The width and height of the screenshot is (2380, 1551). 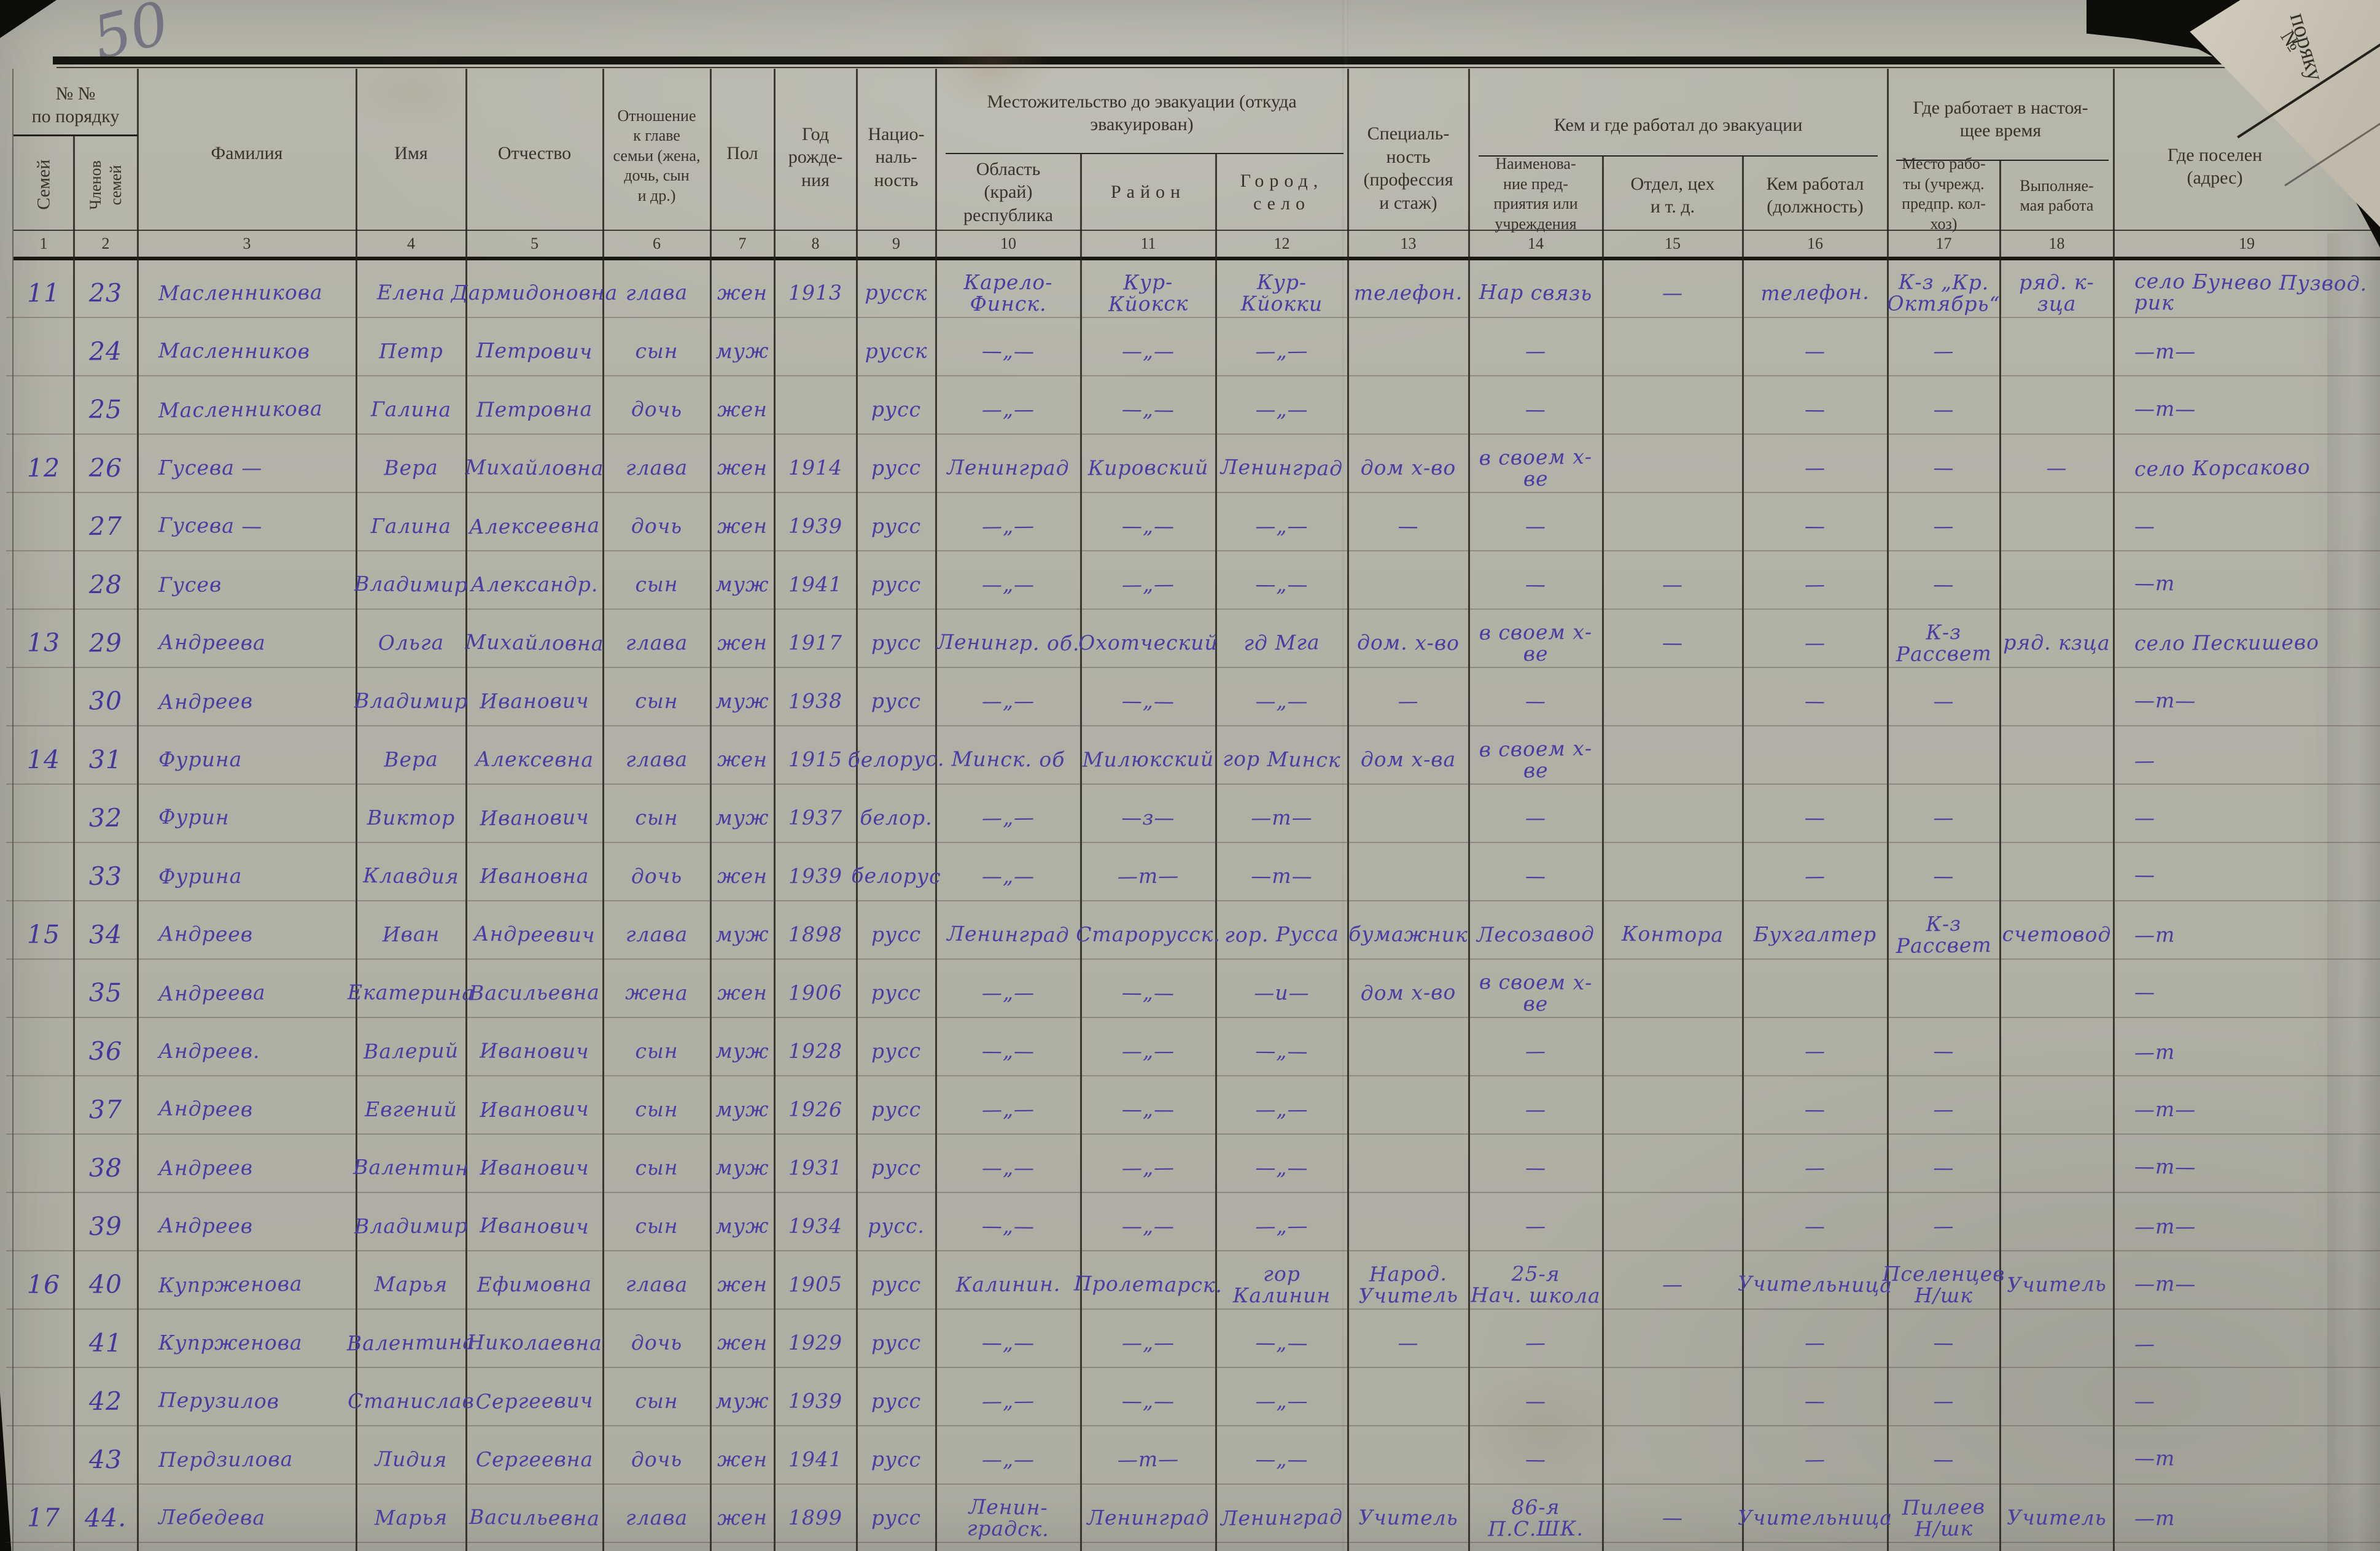 What do you see at coordinates (2056, 293) in the screenshot?
I see `cell-work_done: ряд. к-зца` at bounding box center [2056, 293].